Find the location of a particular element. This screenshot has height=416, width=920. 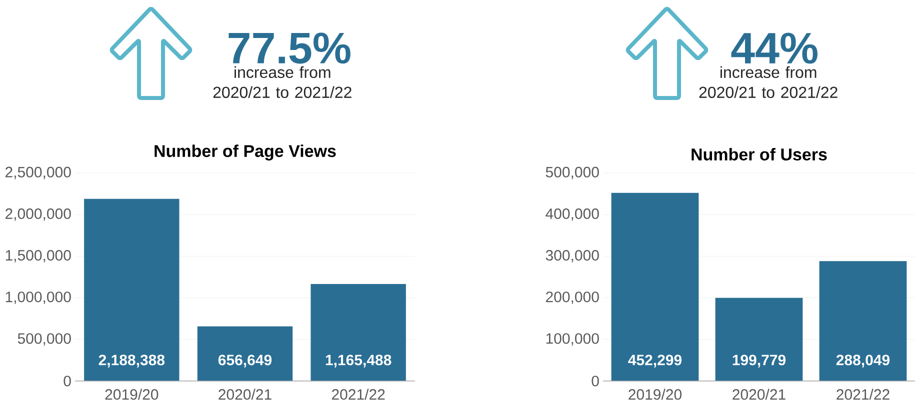

y-tick-label: 1,500,000 is located at coordinates (38, 256).